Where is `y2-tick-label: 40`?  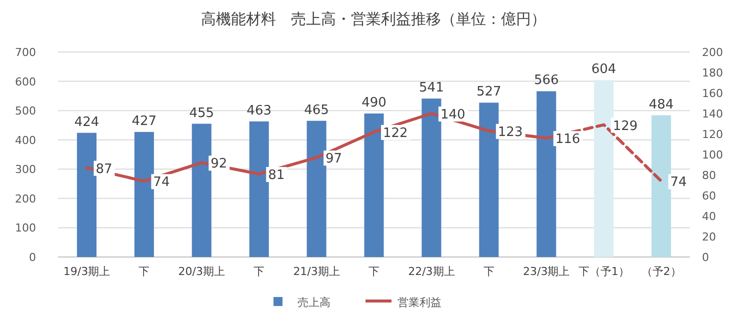
y2-tick-label: 40 is located at coordinates (709, 216).